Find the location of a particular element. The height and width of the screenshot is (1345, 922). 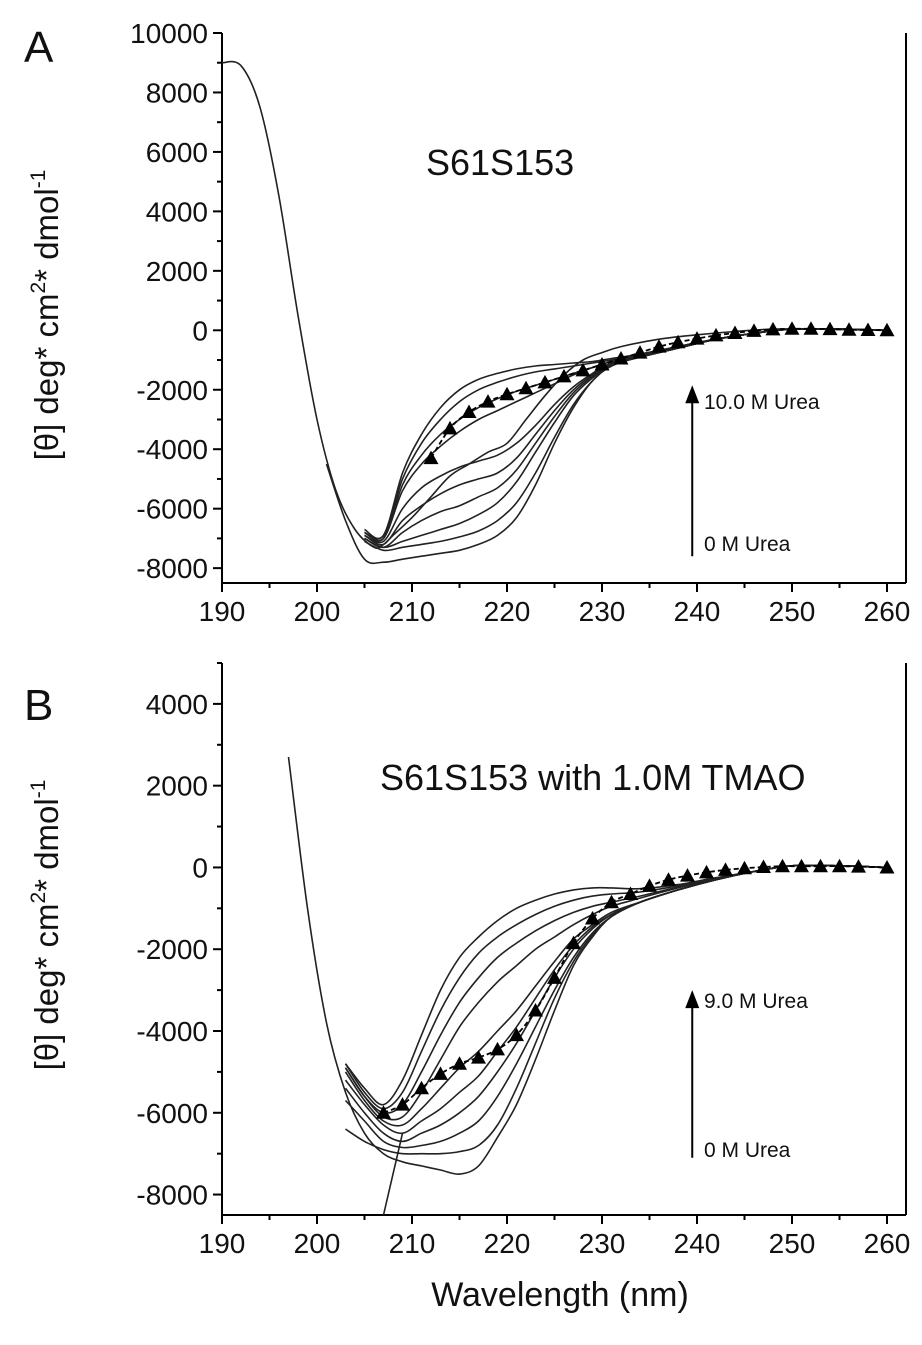

panel-b-y-tick-label: -6000 is located at coordinates (172, 1113).